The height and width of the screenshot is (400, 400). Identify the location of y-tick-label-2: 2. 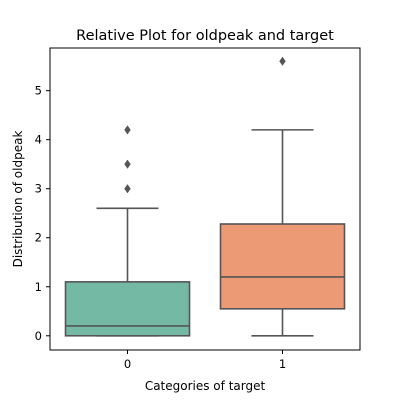
(38, 238).